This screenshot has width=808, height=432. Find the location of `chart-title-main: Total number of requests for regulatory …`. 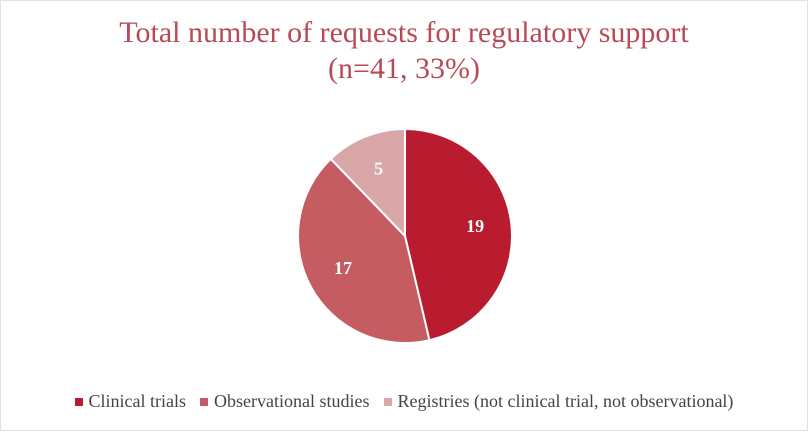

chart-title-main: Total number of requests for regulatory … is located at coordinates (404, 32).